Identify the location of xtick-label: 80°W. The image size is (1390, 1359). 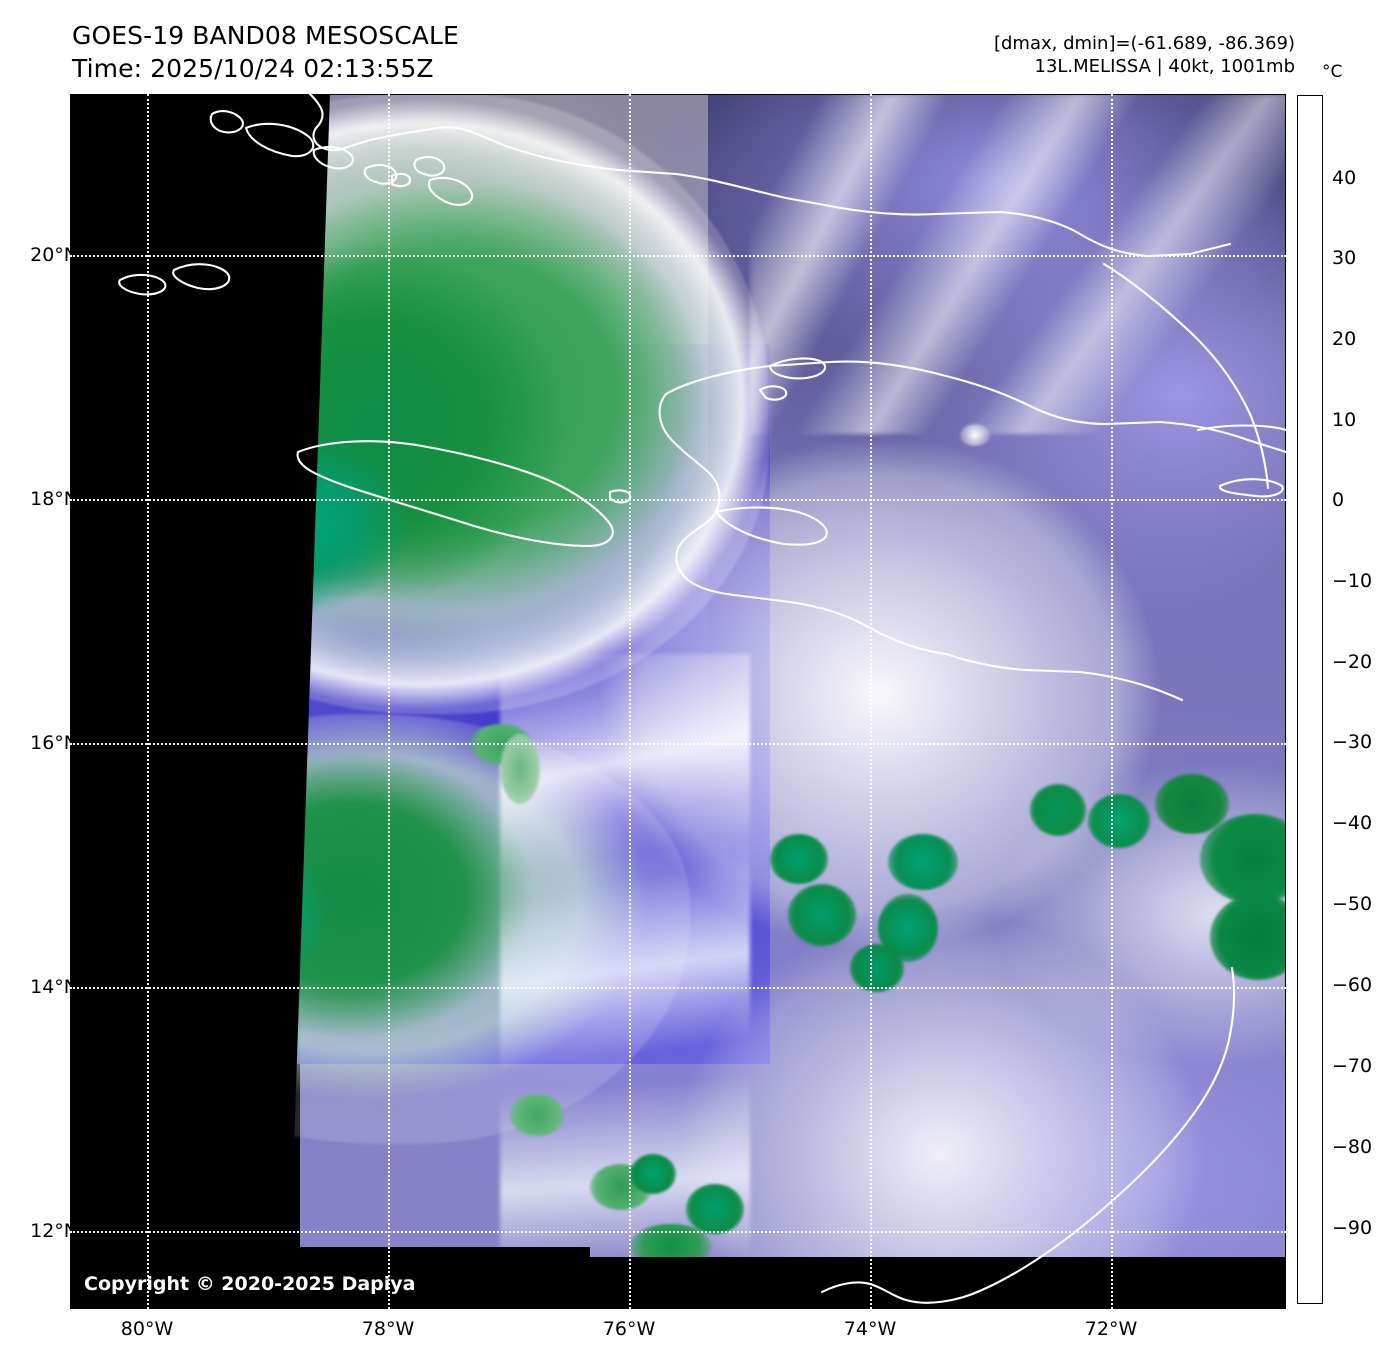
(147, 1329).